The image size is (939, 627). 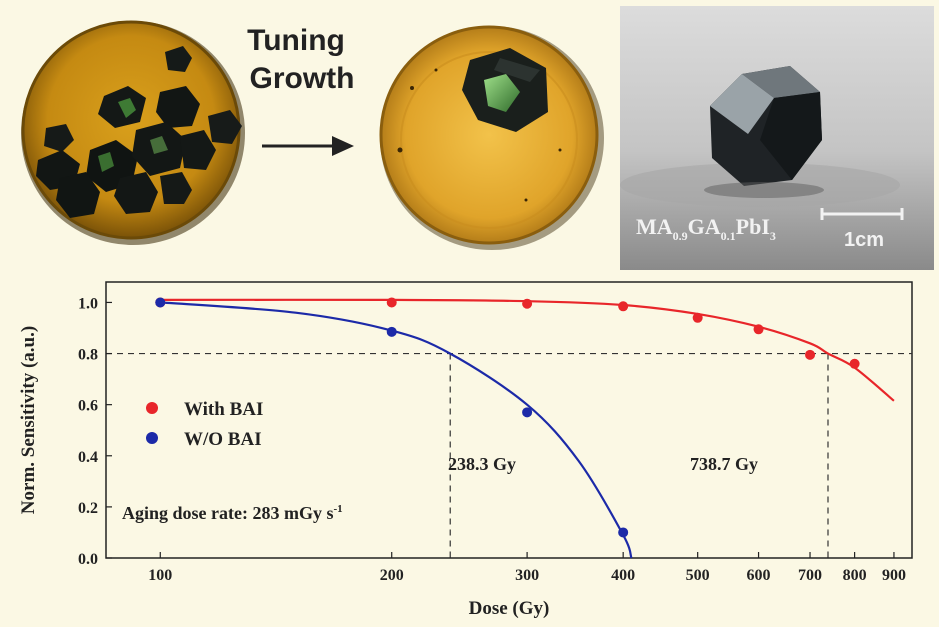 What do you see at coordinates (88, 508) in the screenshot?
I see `y-tick-label-1: 0.2` at bounding box center [88, 508].